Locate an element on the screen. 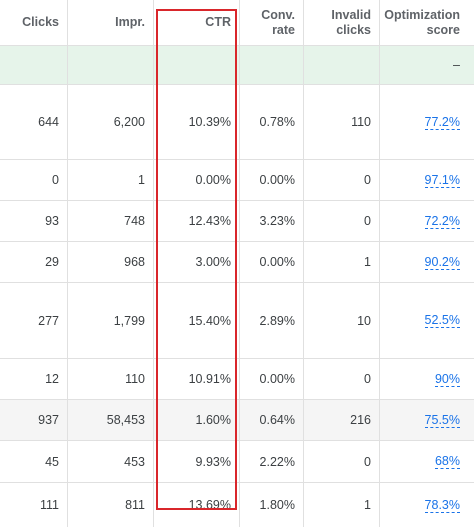 The height and width of the screenshot is (527, 474). table-row: 0 1 0.00% 0.00% 0 97.1% is located at coordinates (237, 180).